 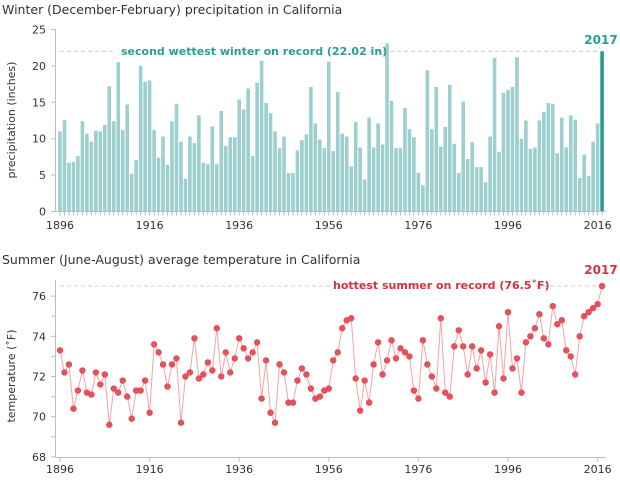 I want to click on precip-bar-1933, so click(x=225, y=178).